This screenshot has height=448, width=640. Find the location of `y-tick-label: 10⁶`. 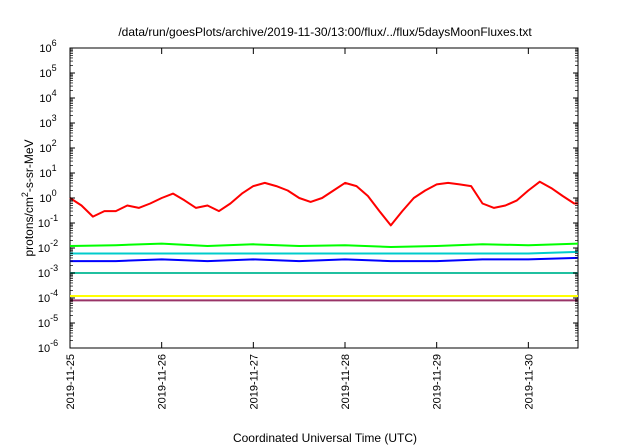

y-tick-label: 10⁶ is located at coordinates (47, 46).